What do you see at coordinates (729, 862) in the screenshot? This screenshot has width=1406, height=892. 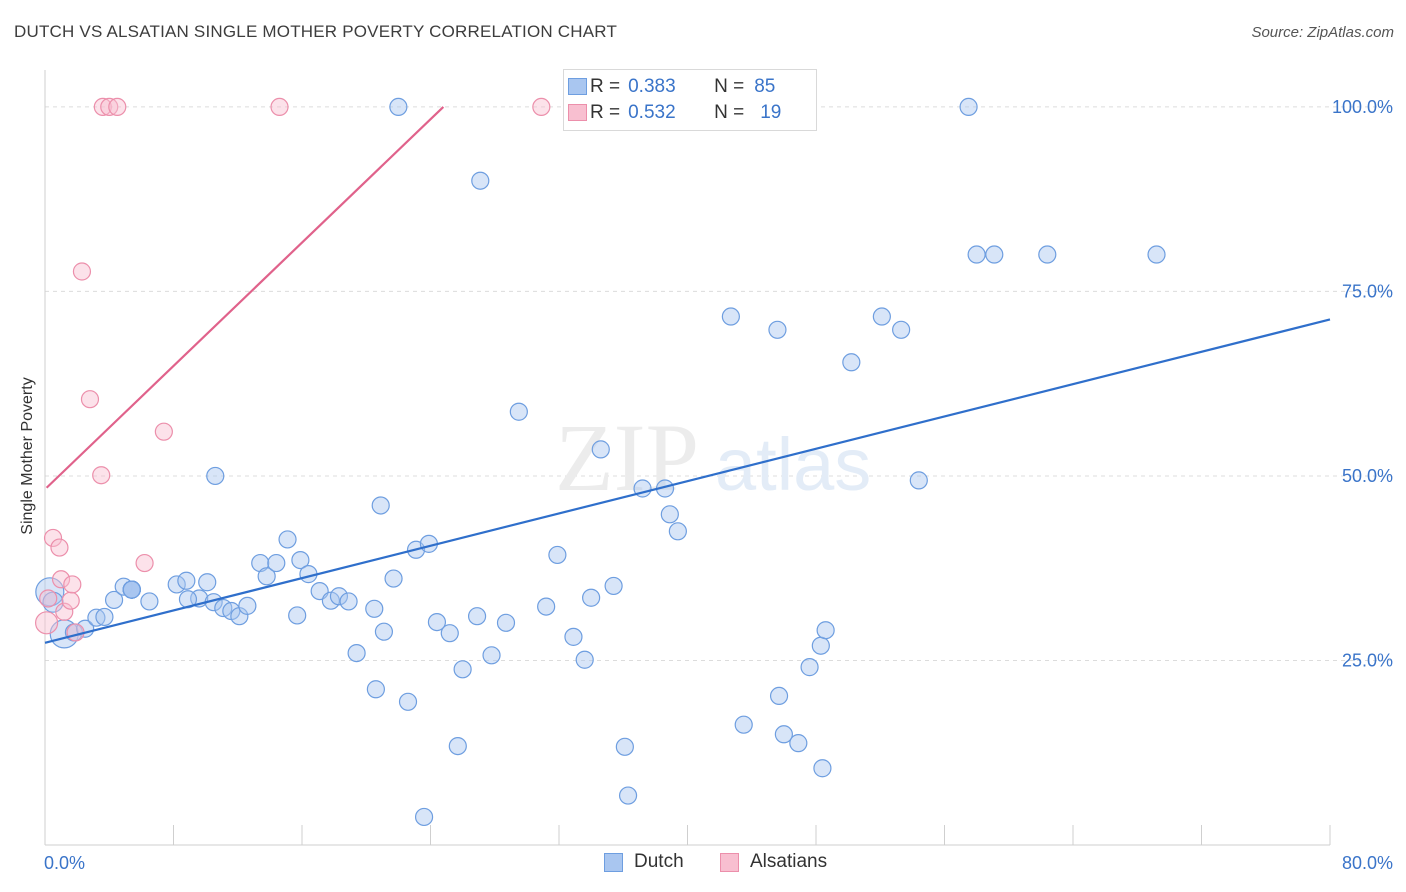 I see `legend-swatch-alsatians` at bounding box center [729, 862].